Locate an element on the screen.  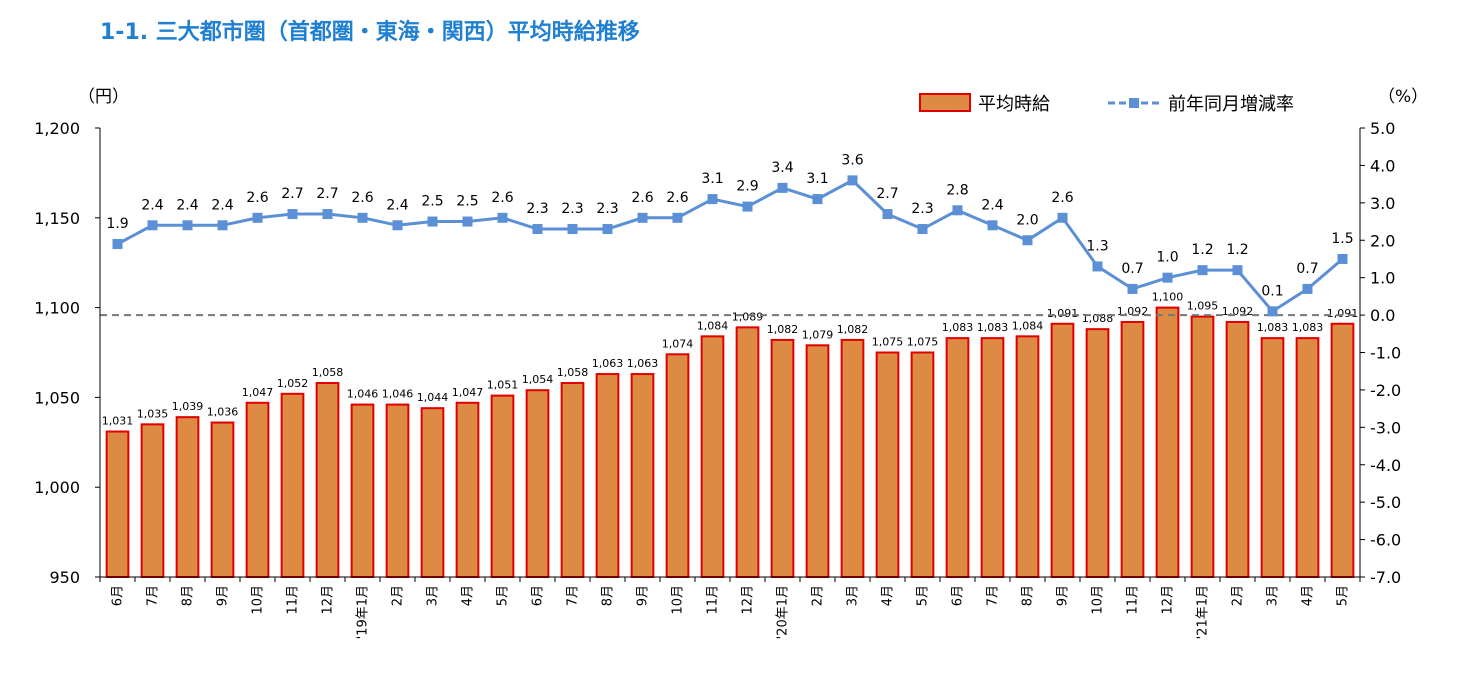
bar-label-17: 1,084 is located at coordinates (713, 325).